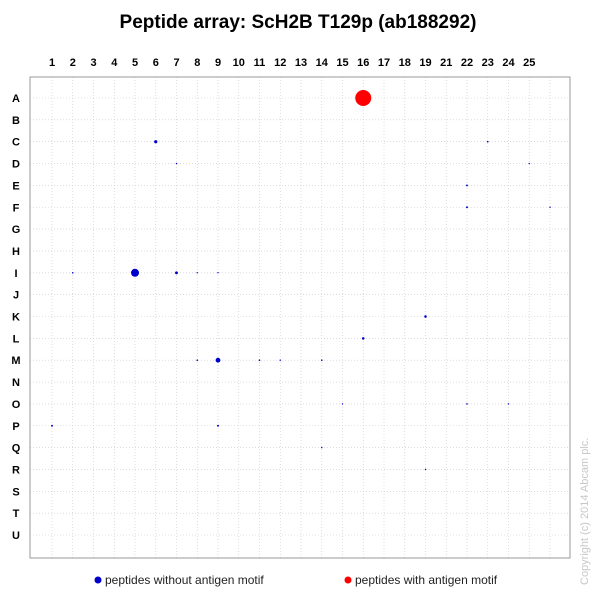 Image resolution: width=599 pixels, height=599 pixels. I want to click on x-tick-label: 2, so click(73, 63).